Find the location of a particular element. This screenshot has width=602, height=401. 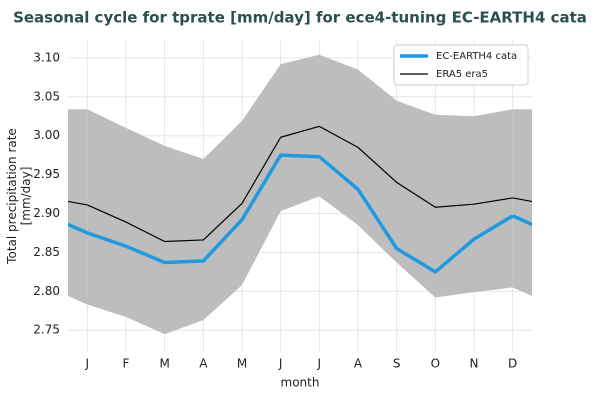

legend: EC-EARTH4 cata ERA5 era5 is located at coordinates (461, 65).